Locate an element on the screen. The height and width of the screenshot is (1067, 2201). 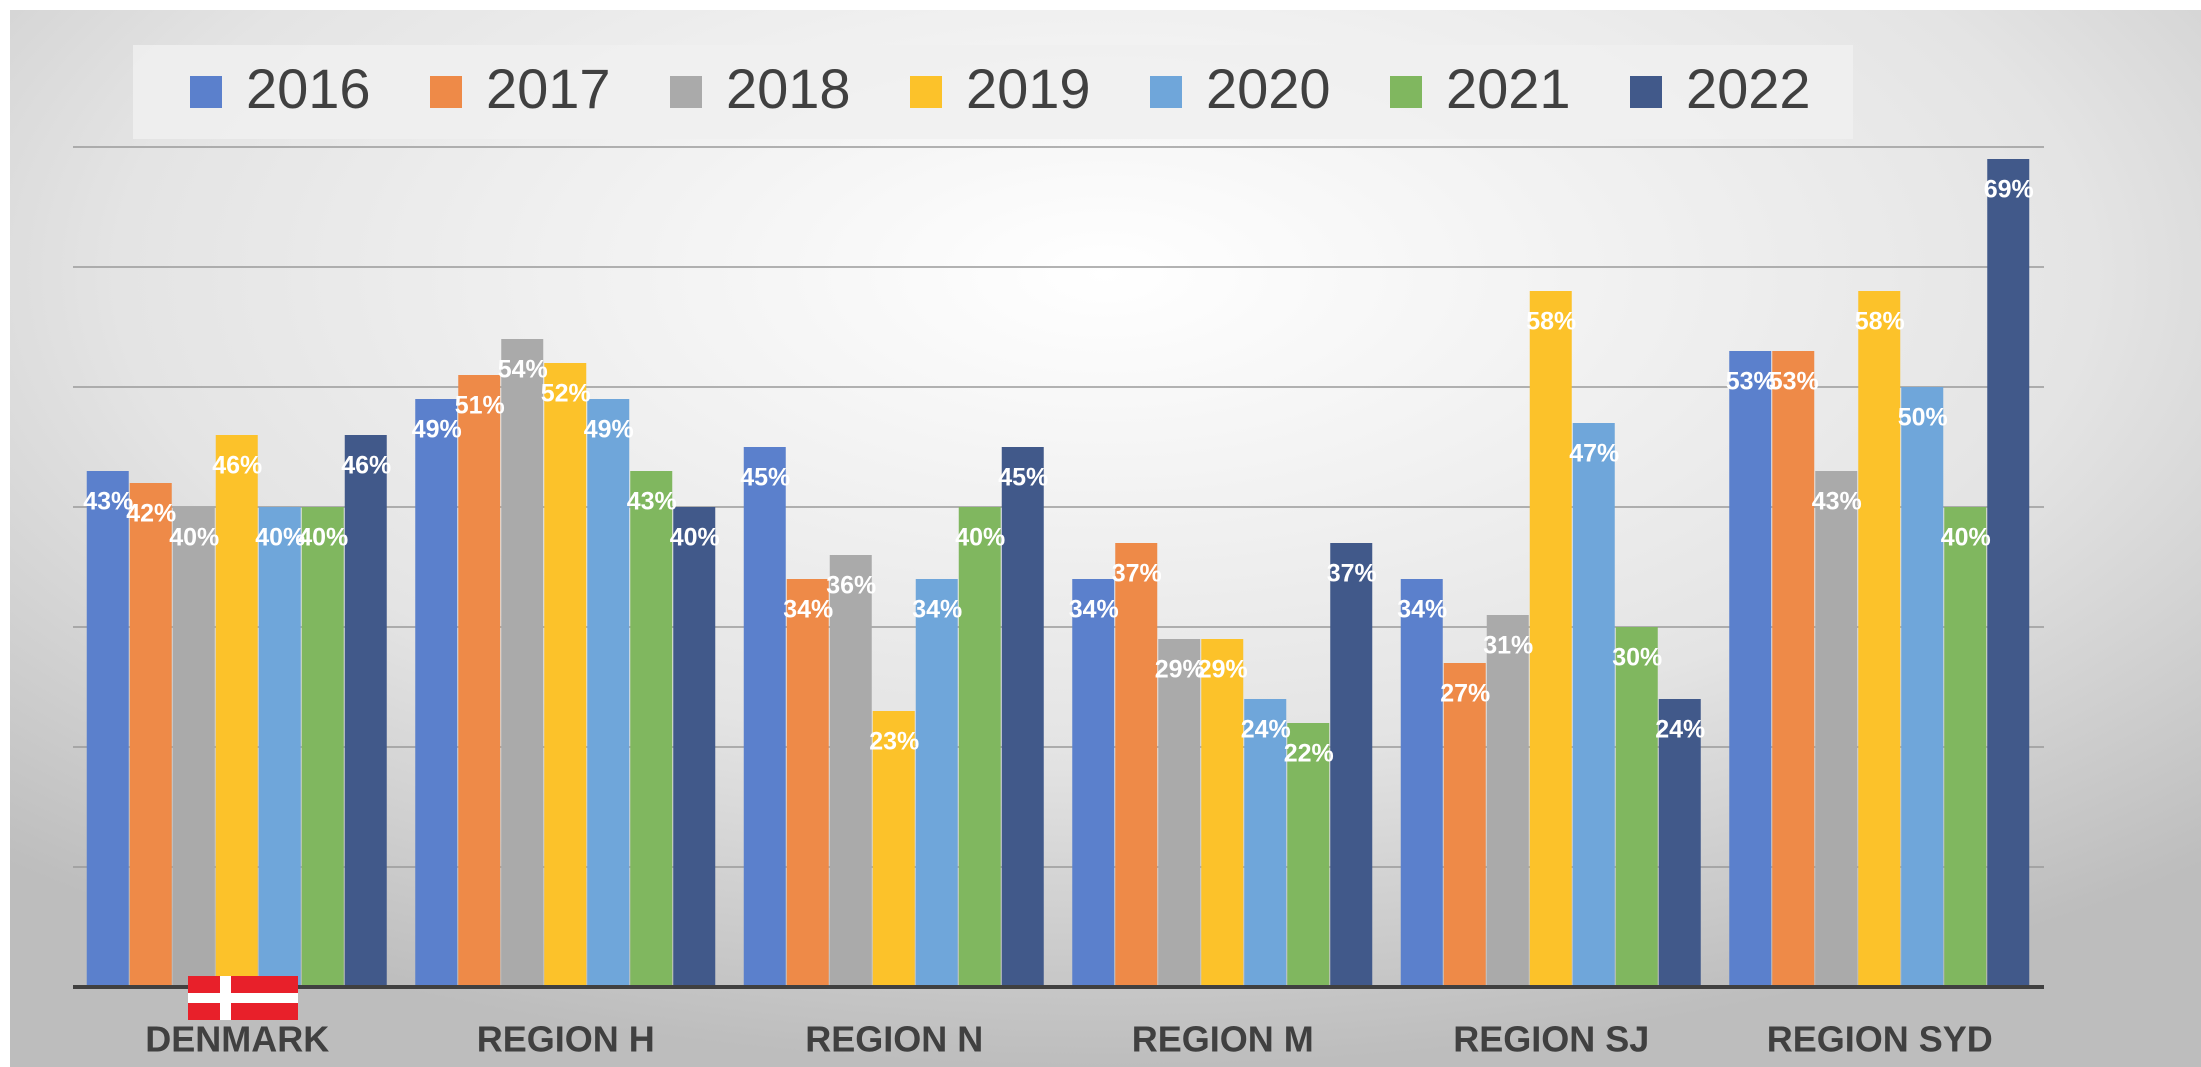
data-label: 69% is located at coordinates (2009, 190).